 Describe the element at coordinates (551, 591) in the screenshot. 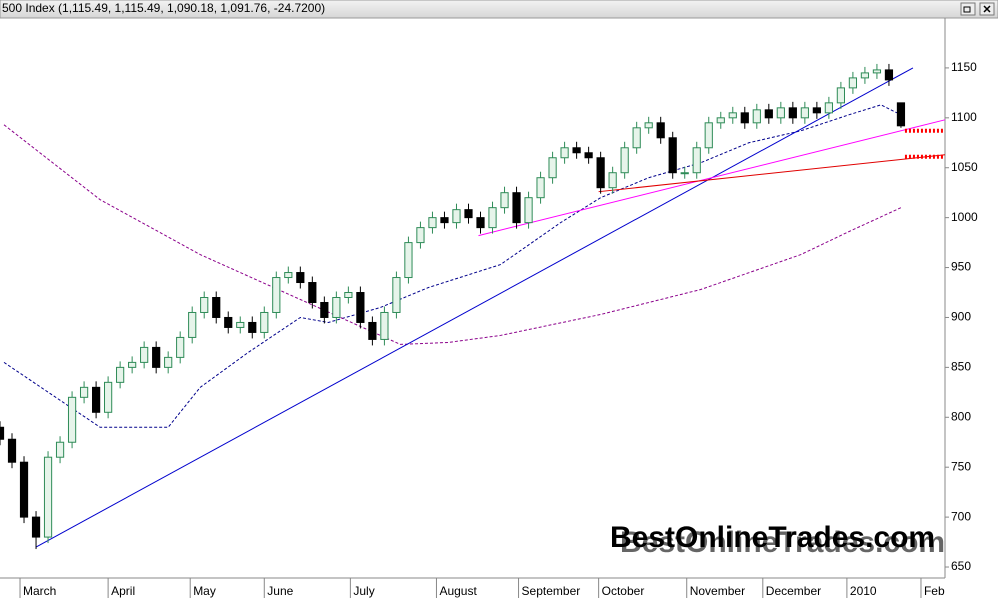

I see `x-tick-label: September` at that location.